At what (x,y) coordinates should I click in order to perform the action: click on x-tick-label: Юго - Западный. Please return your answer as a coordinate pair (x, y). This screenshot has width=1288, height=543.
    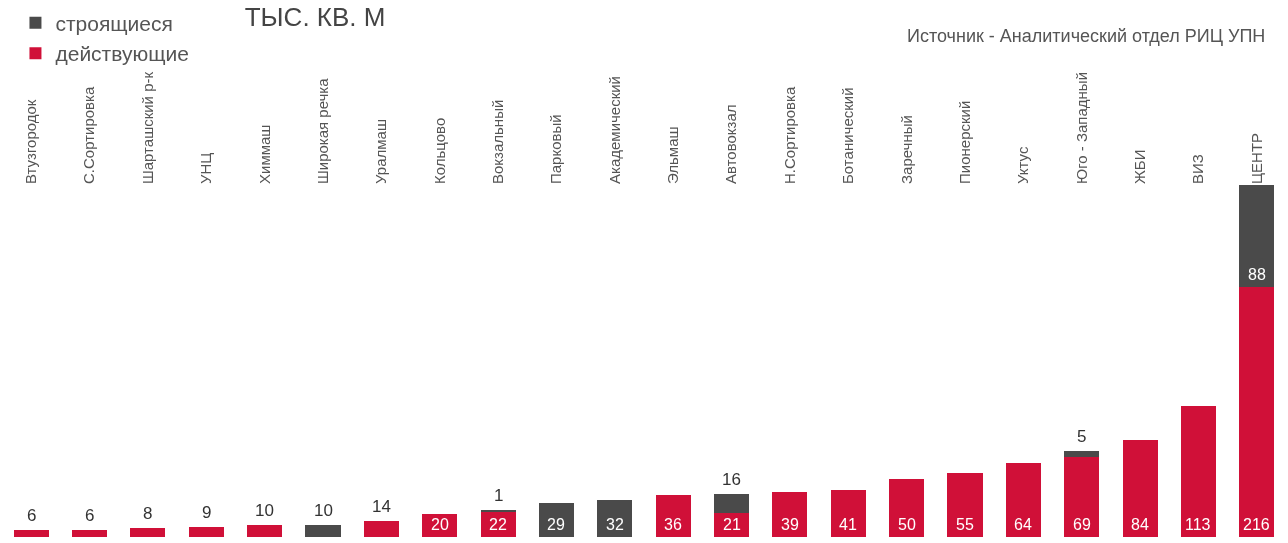
    Looking at the image, I should click on (1081, 127).